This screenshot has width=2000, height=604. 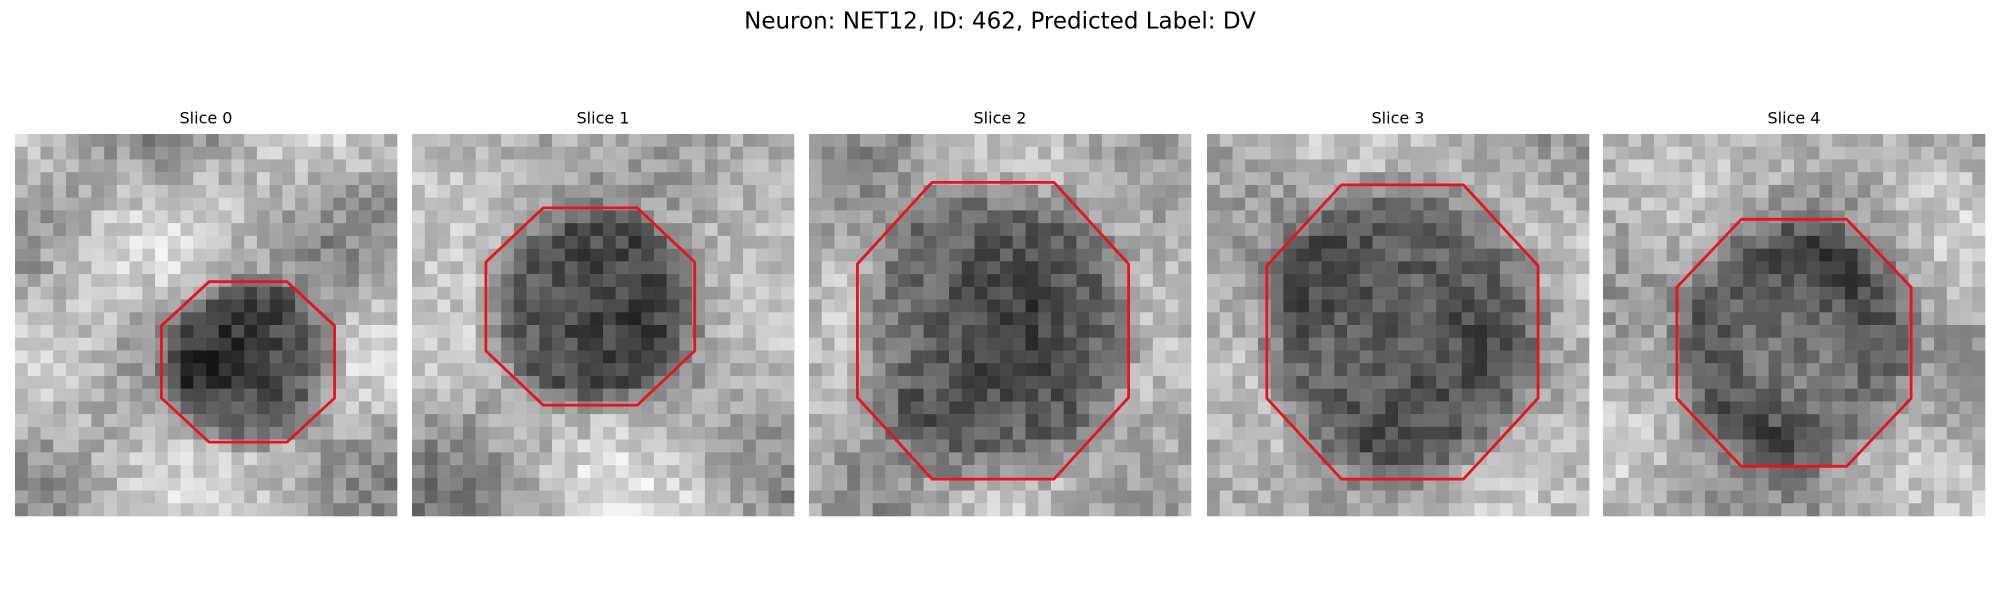 What do you see at coordinates (603, 118) in the screenshot?
I see `panel-title: Slice 1` at bounding box center [603, 118].